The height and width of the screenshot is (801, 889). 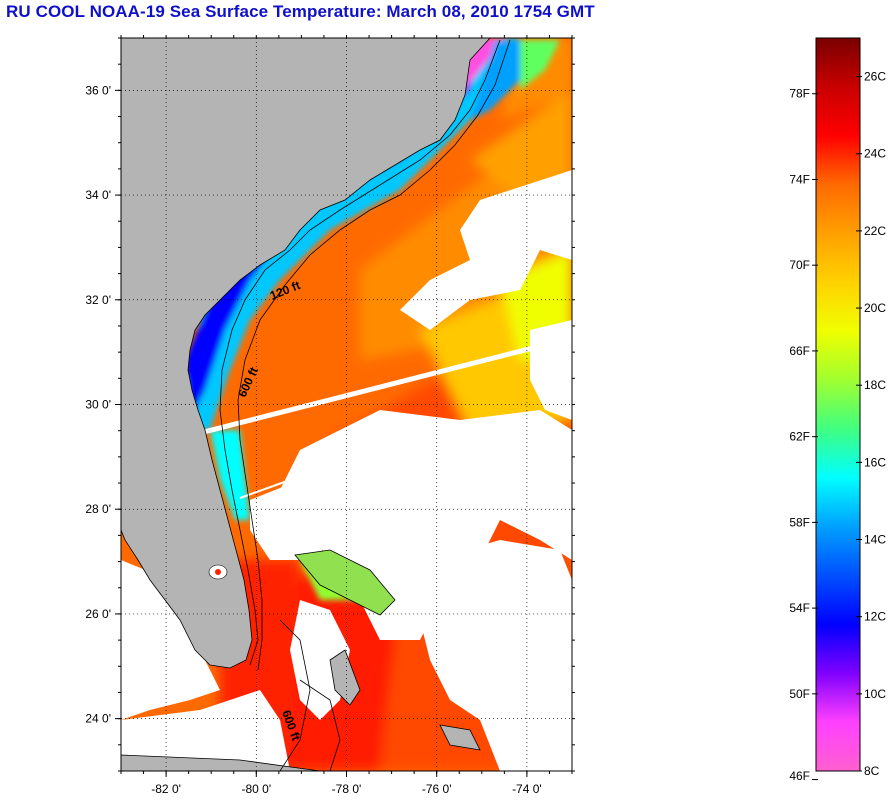 What do you see at coordinates (221, 762) in the screenshot?
I see `cuba-land` at bounding box center [221, 762].